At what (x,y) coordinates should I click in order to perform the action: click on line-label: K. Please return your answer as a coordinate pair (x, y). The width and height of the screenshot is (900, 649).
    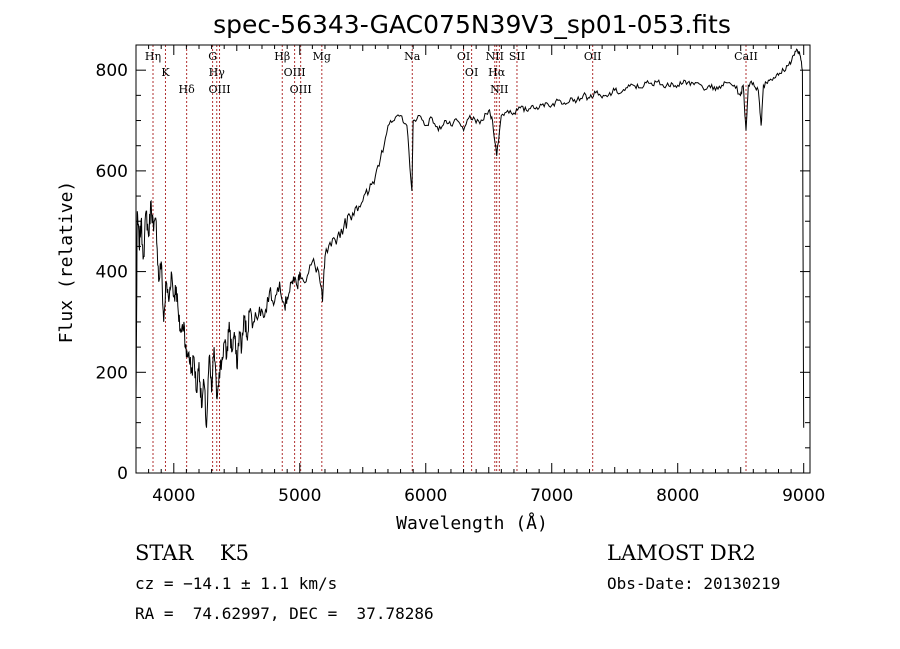
    Looking at the image, I should click on (165, 72).